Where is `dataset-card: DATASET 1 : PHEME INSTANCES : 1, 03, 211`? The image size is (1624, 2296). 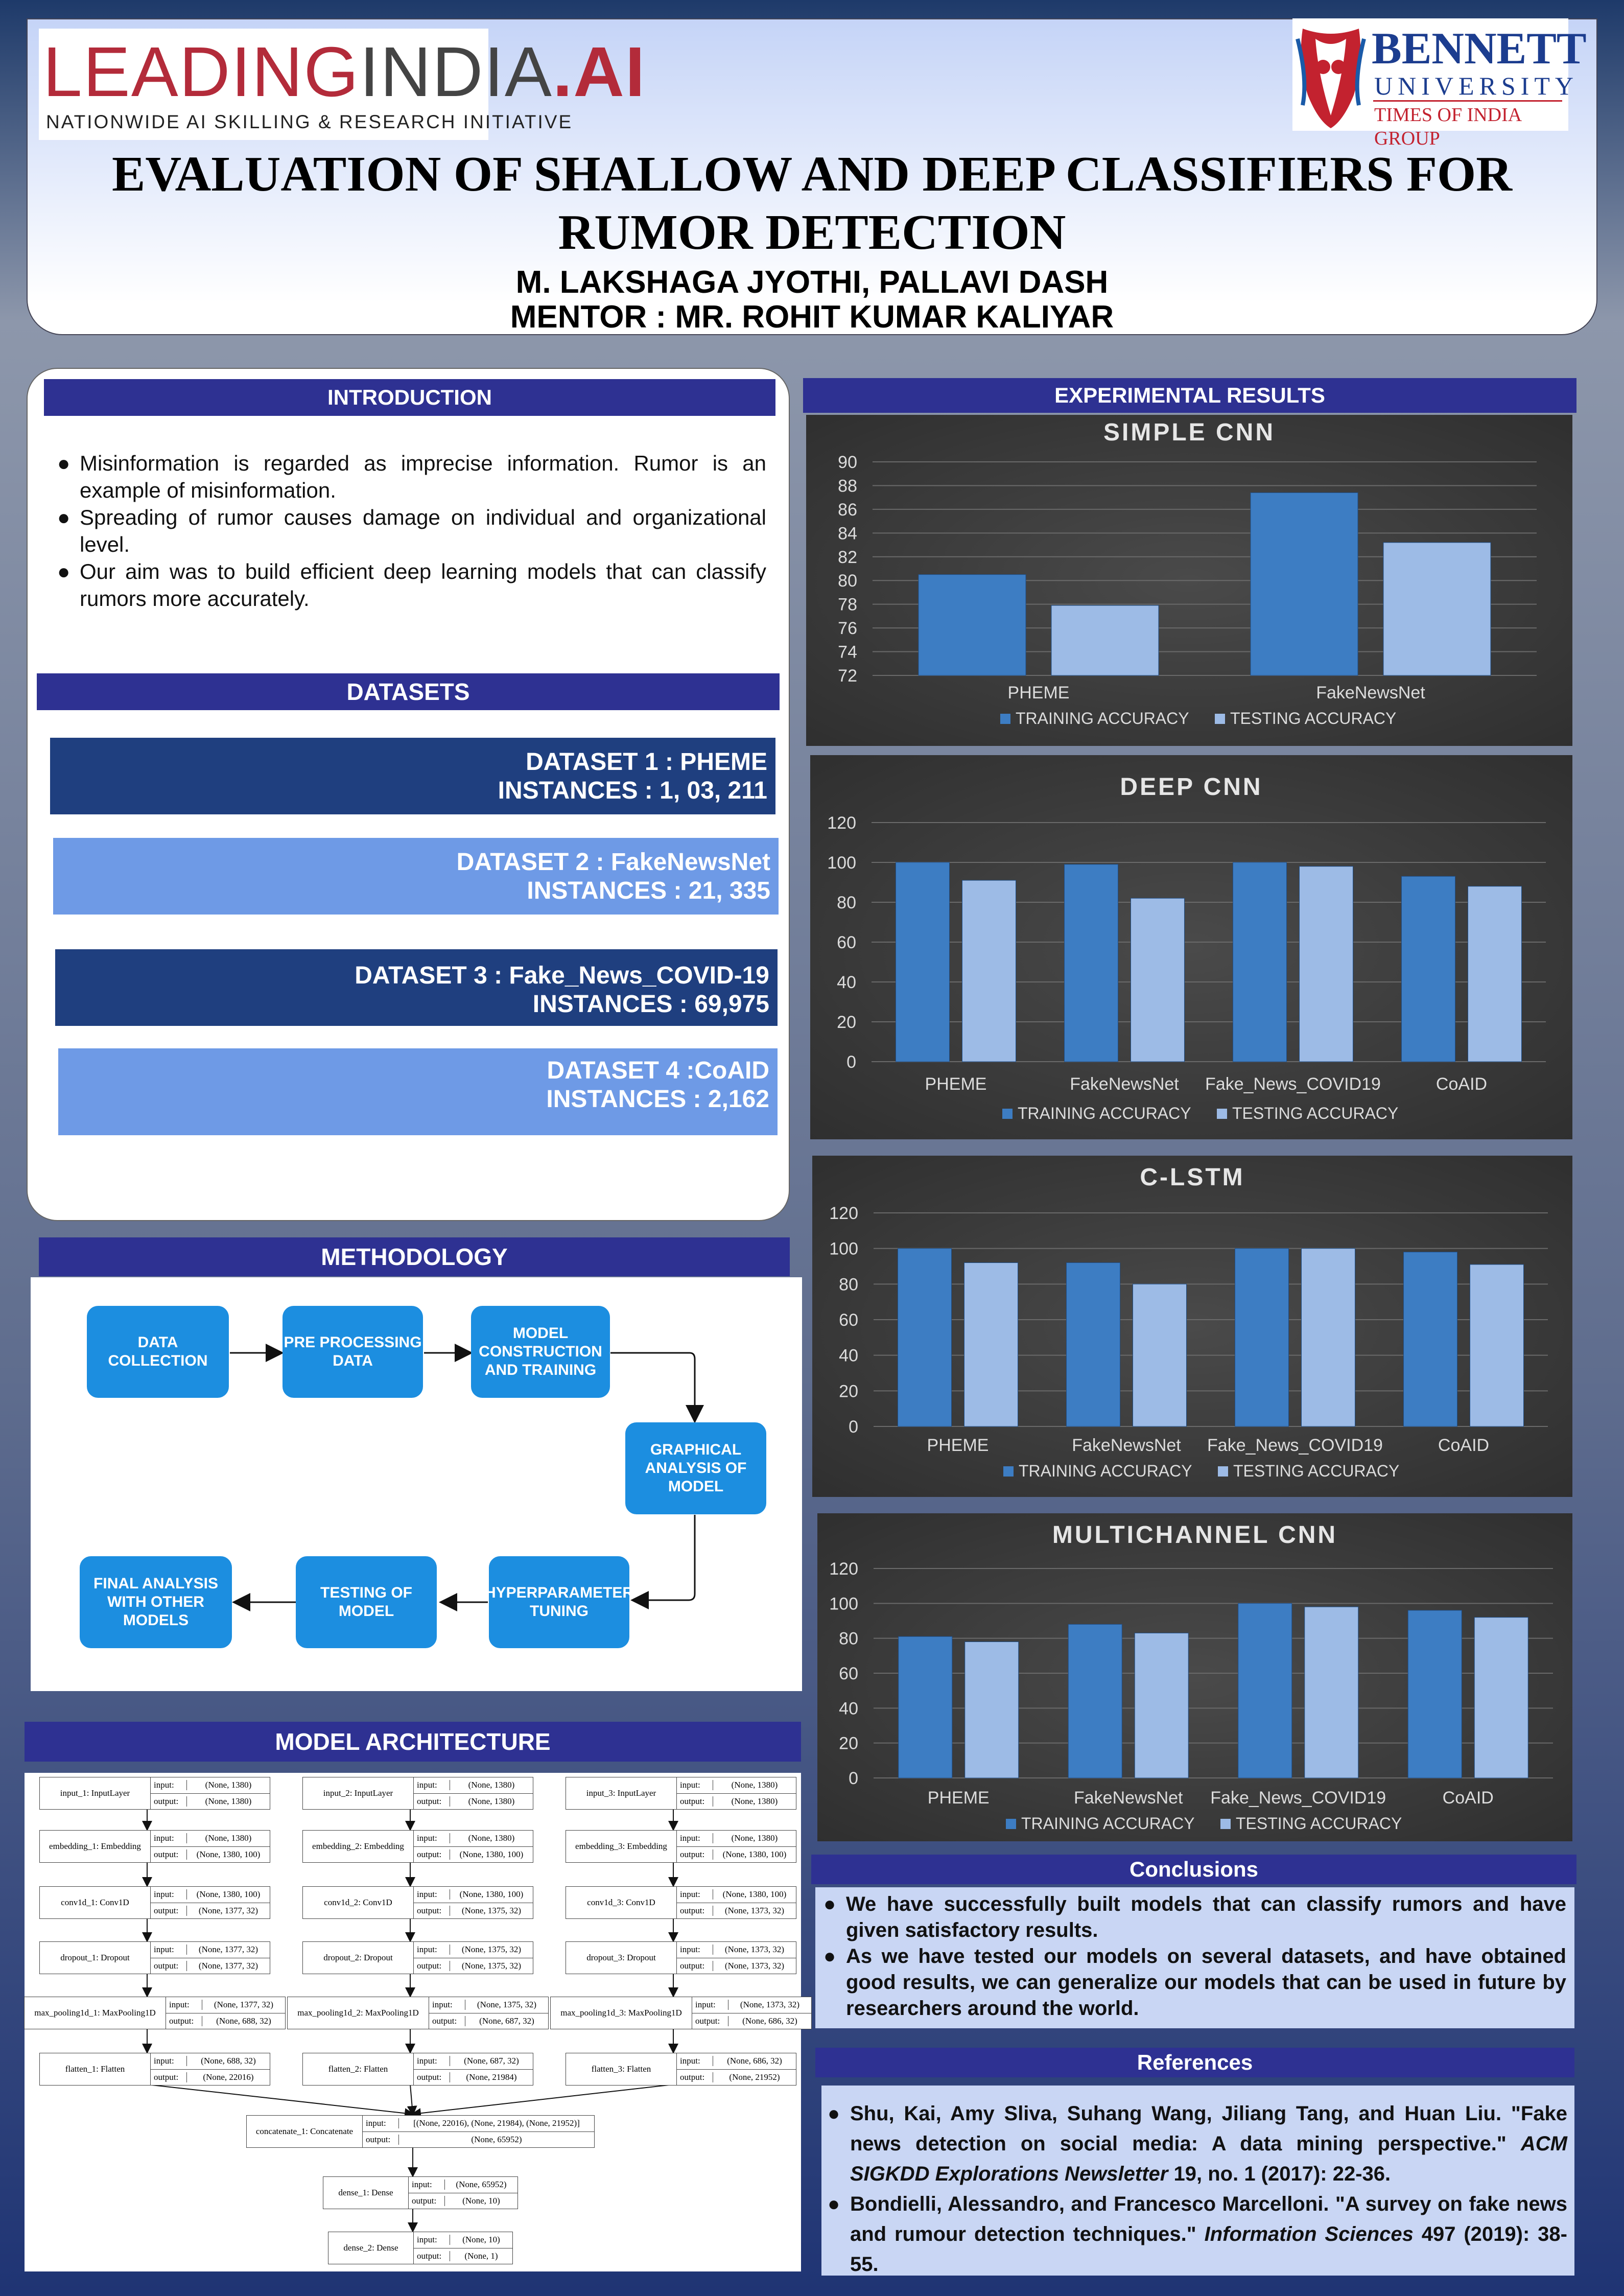
dataset-card: DATASET 1 : PHEME INSTANCES : 1, 03, 211 is located at coordinates (412, 776).